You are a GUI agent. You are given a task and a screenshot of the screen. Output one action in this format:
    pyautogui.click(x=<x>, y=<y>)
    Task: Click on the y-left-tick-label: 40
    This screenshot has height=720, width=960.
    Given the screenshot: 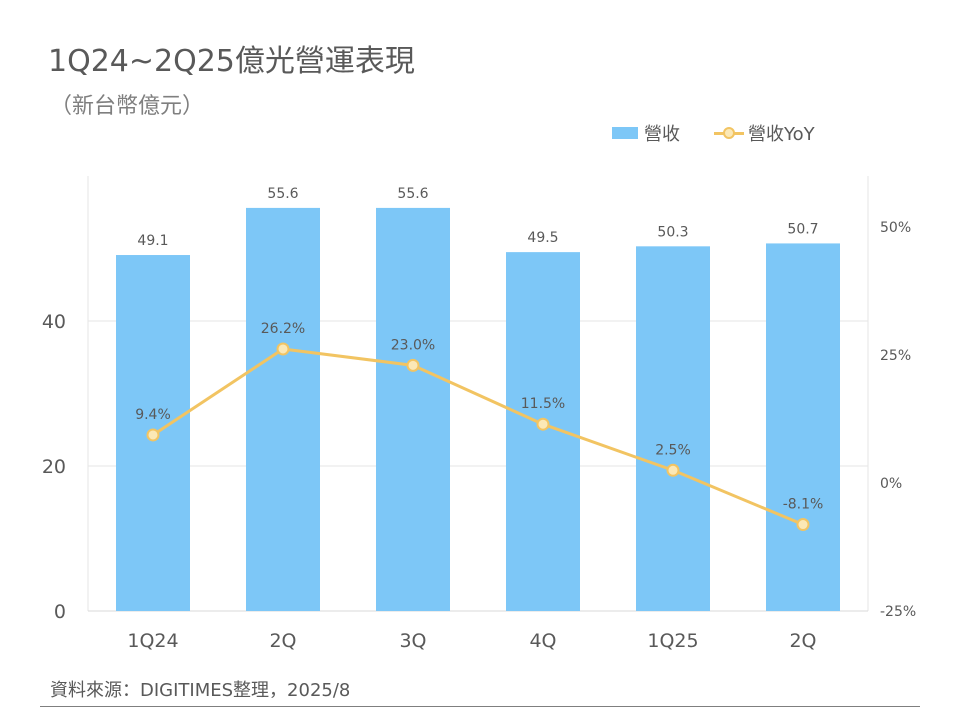 What is the action you would take?
    pyautogui.click(x=54, y=322)
    